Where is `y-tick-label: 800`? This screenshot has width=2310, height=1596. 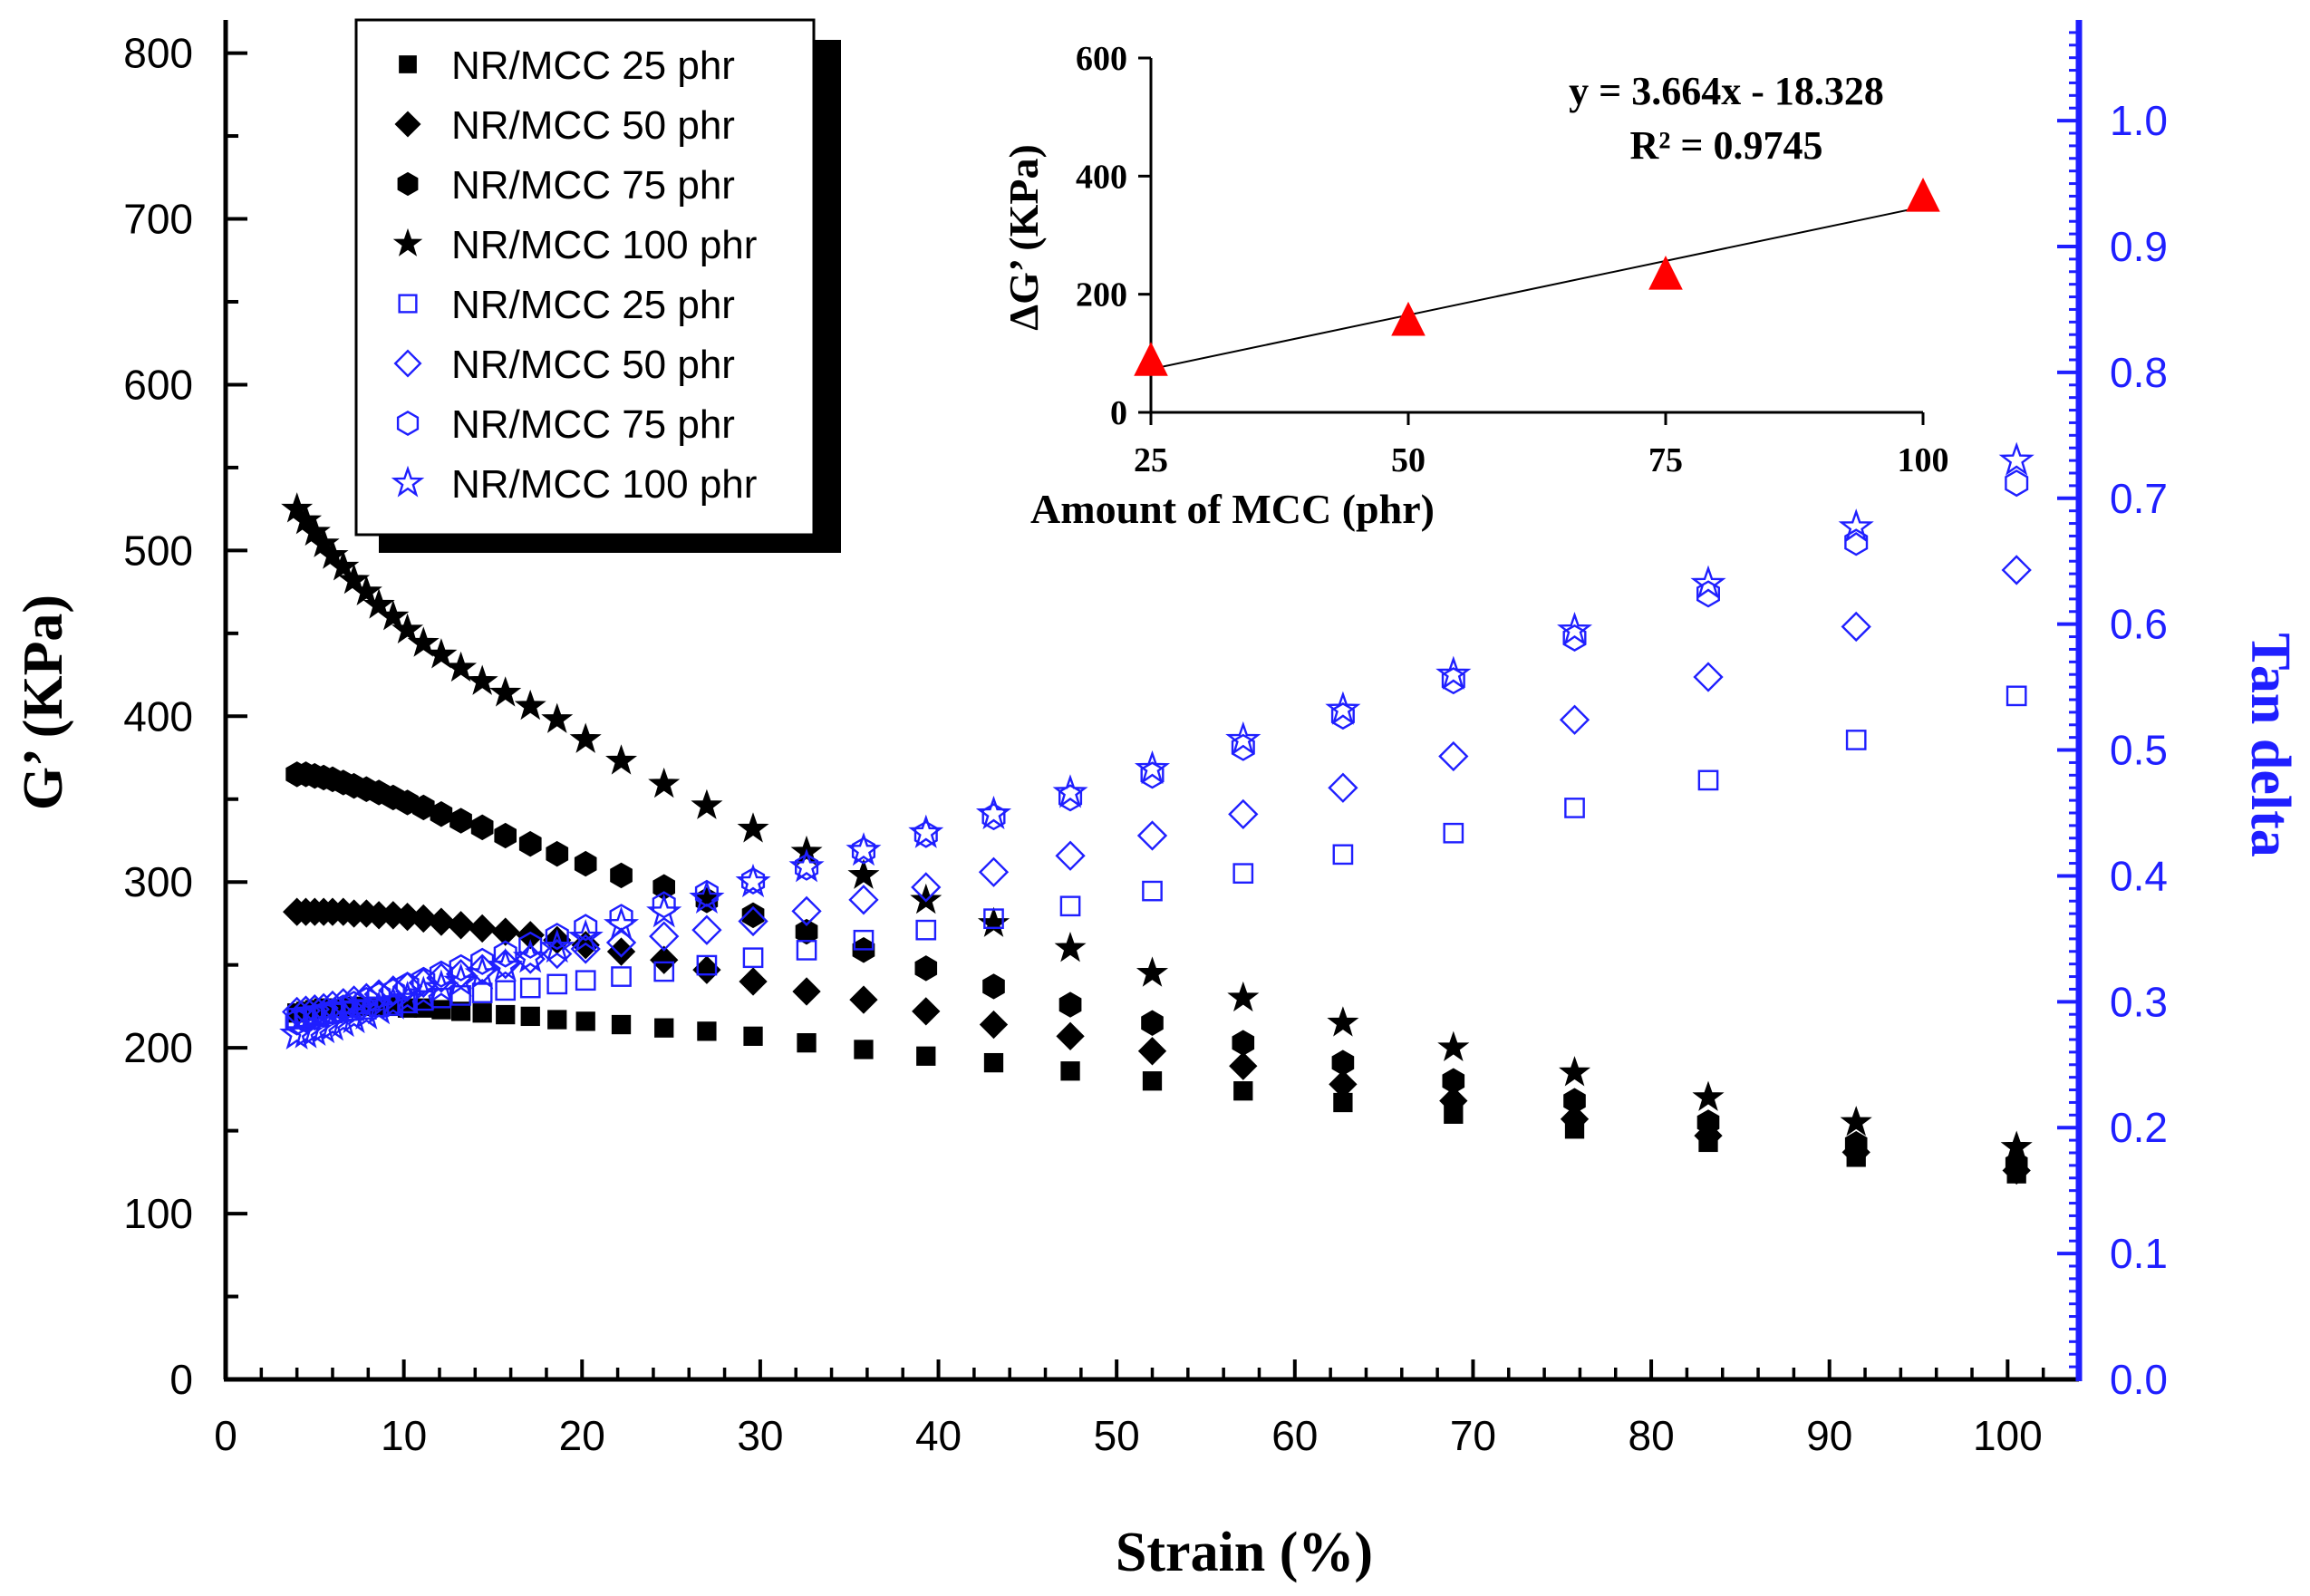 y-tick-label: 800 is located at coordinates (158, 53).